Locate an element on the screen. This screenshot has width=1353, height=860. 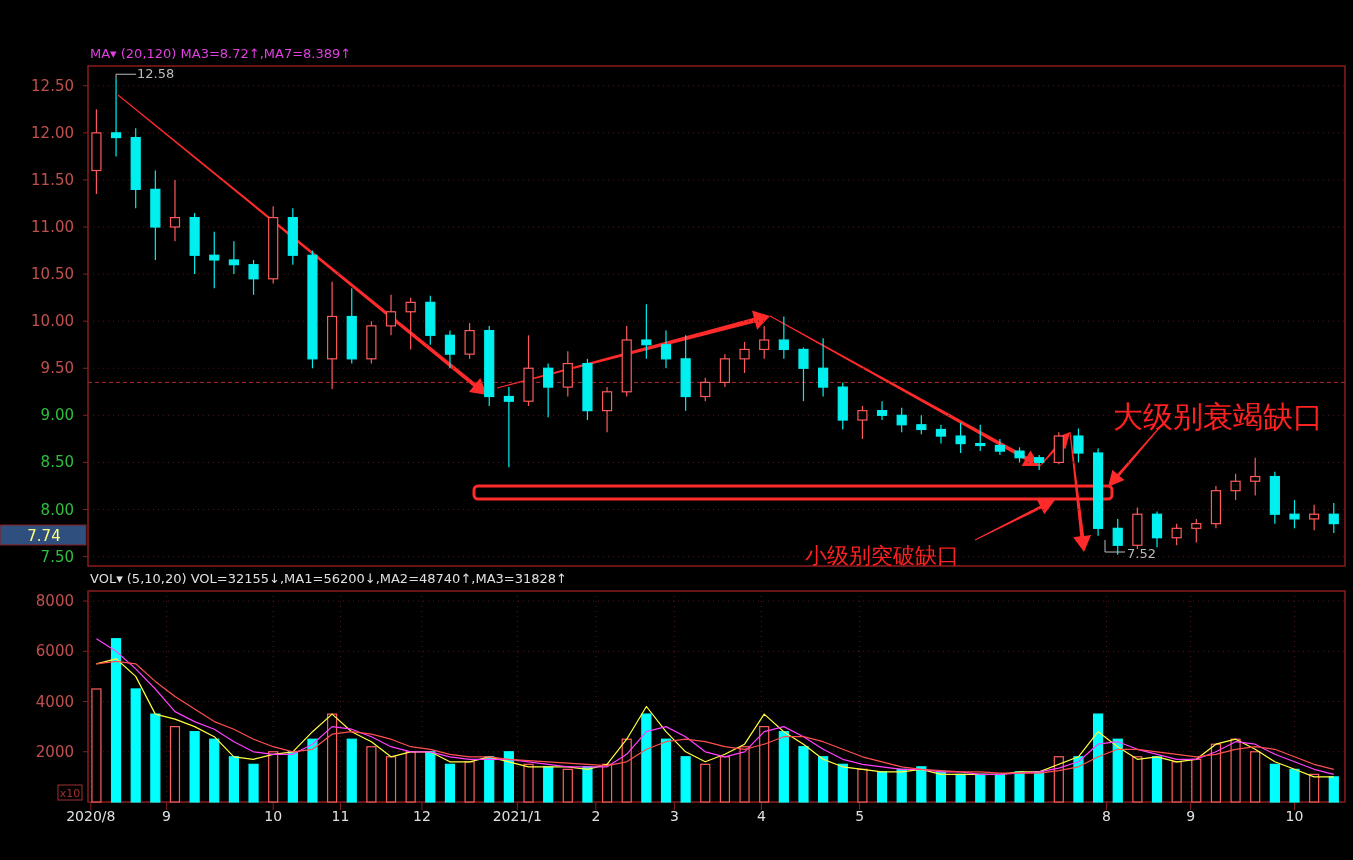
y-tick-label: 9.00 is located at coordinates (57, 415).